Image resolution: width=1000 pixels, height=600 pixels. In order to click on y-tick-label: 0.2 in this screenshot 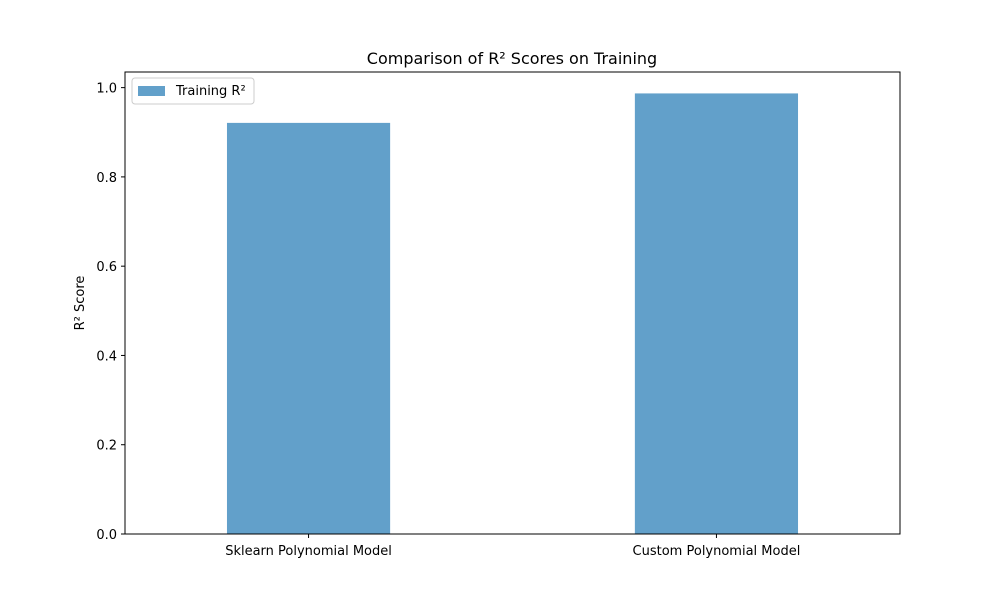, I will do `click(106, 446)`.